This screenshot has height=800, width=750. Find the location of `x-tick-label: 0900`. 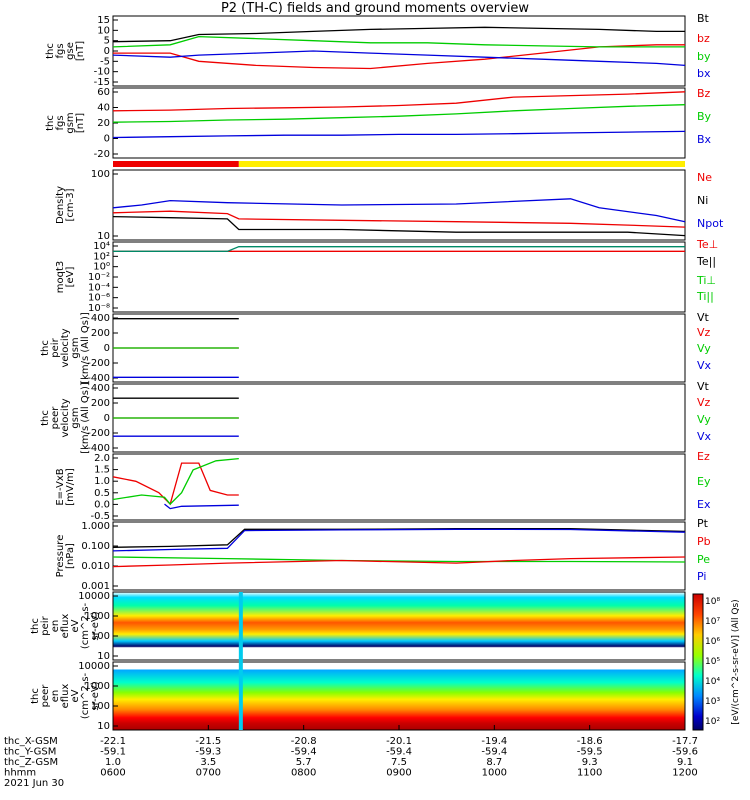

x-tick-label: 0900 is located at coordinates (398, 773).